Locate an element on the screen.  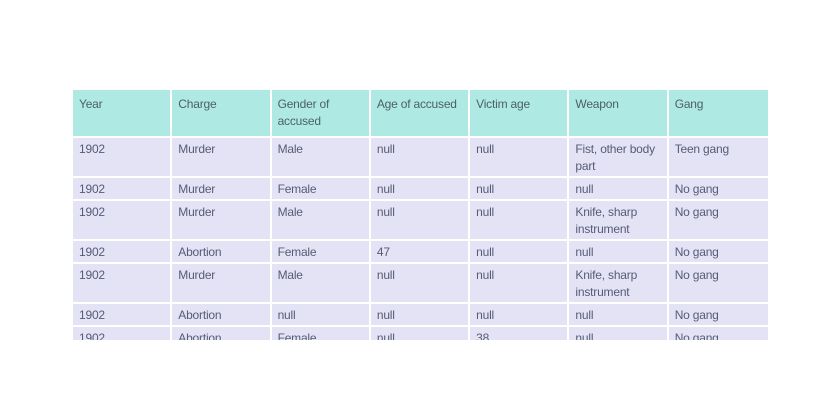
column-header: Gender of accused is located at coordinates (321, 114).